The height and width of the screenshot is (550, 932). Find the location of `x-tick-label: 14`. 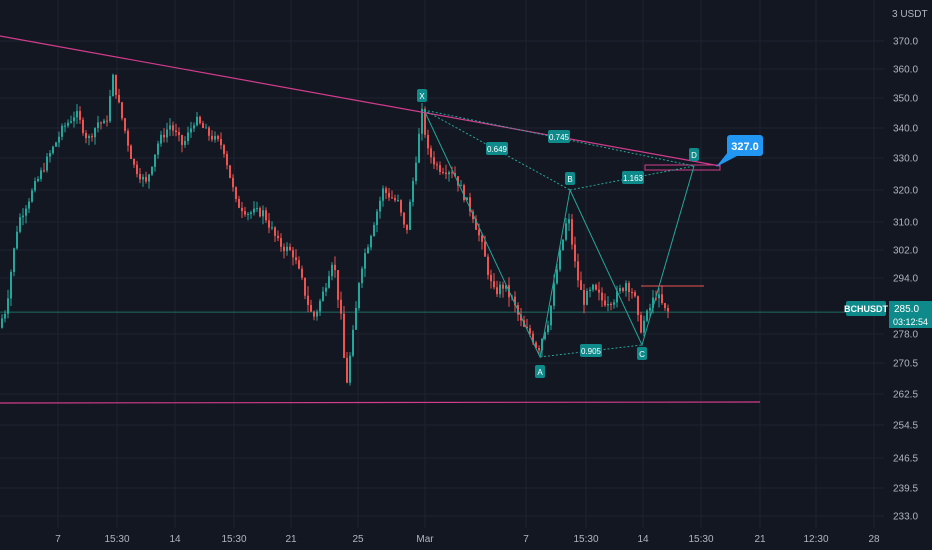

x-tick-label: 14 is located at coordinates (175, 539).